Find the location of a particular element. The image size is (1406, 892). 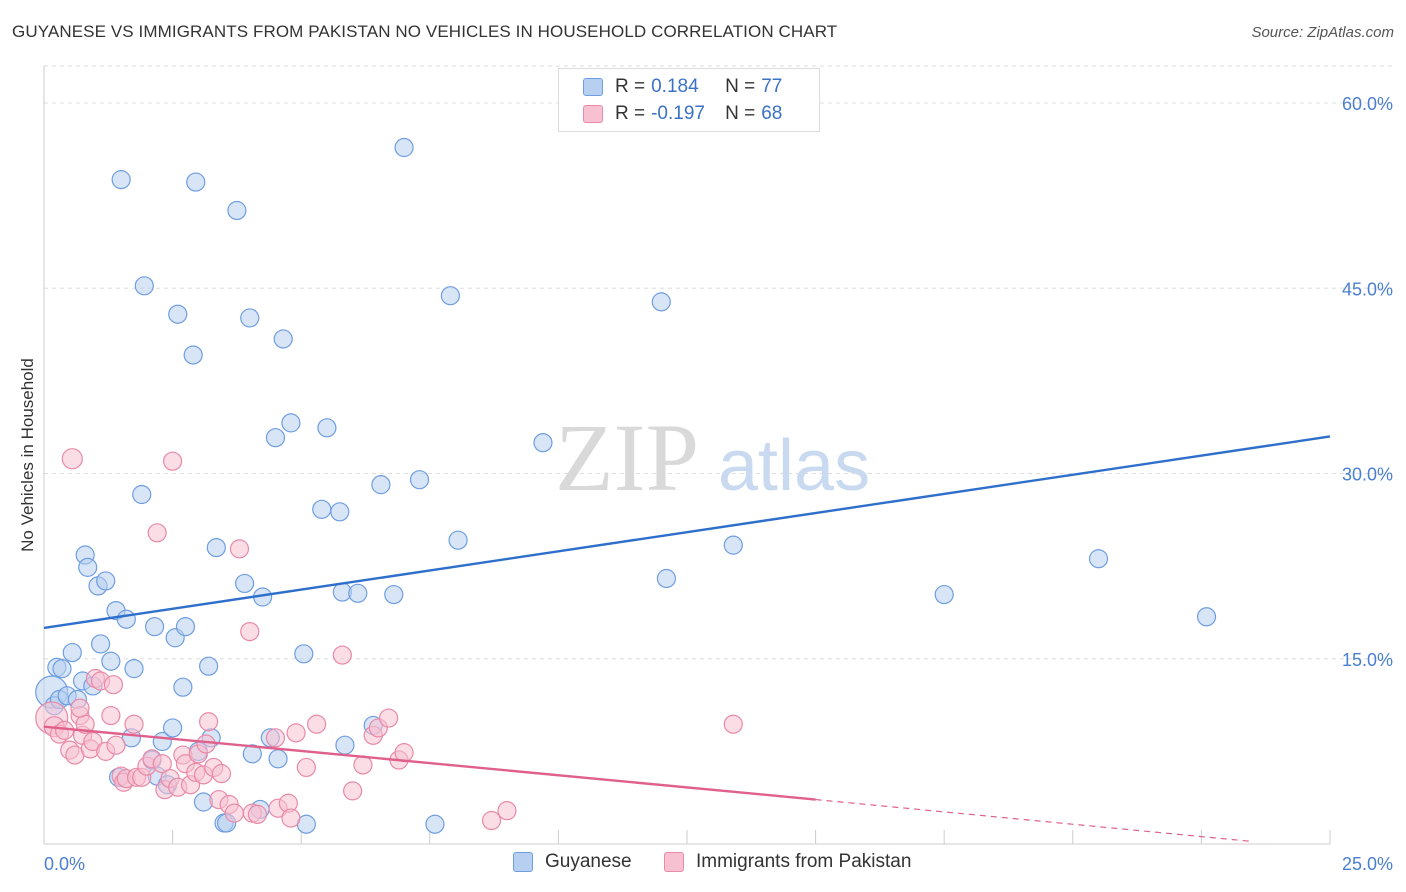

watermark-atlas: atlas is located at coordinates (794, 466).